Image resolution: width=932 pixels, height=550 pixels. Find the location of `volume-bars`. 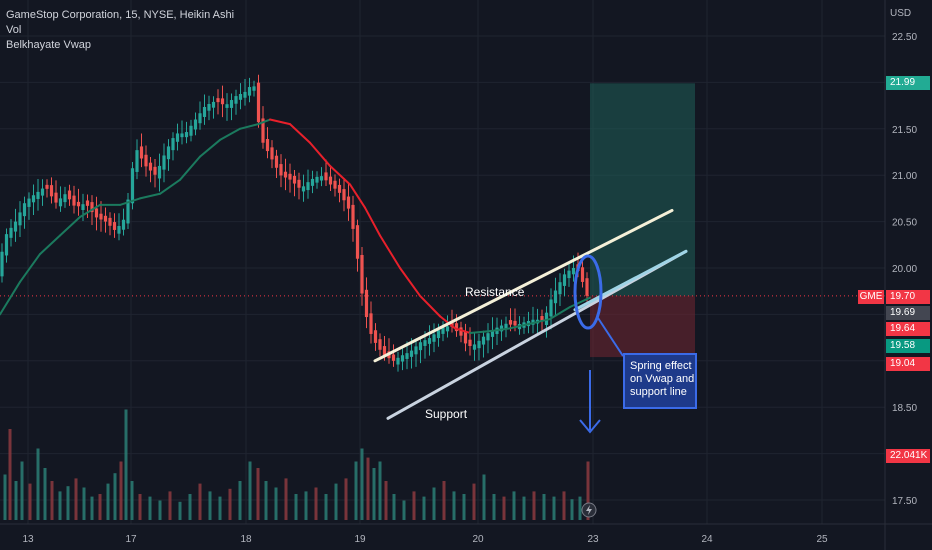

volume-bars is located at coordinates (296, 464).